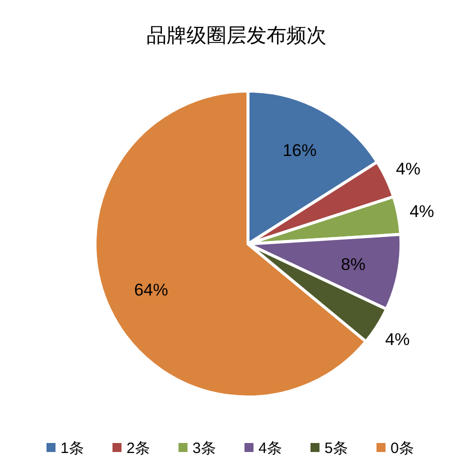 The height and width of the screenshot is (472, 473). I want to click on data-label: 8%, so click(353, 264).